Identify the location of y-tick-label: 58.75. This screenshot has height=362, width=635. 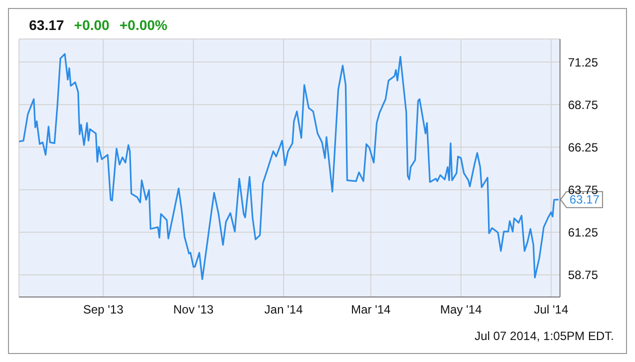
(583, 275).